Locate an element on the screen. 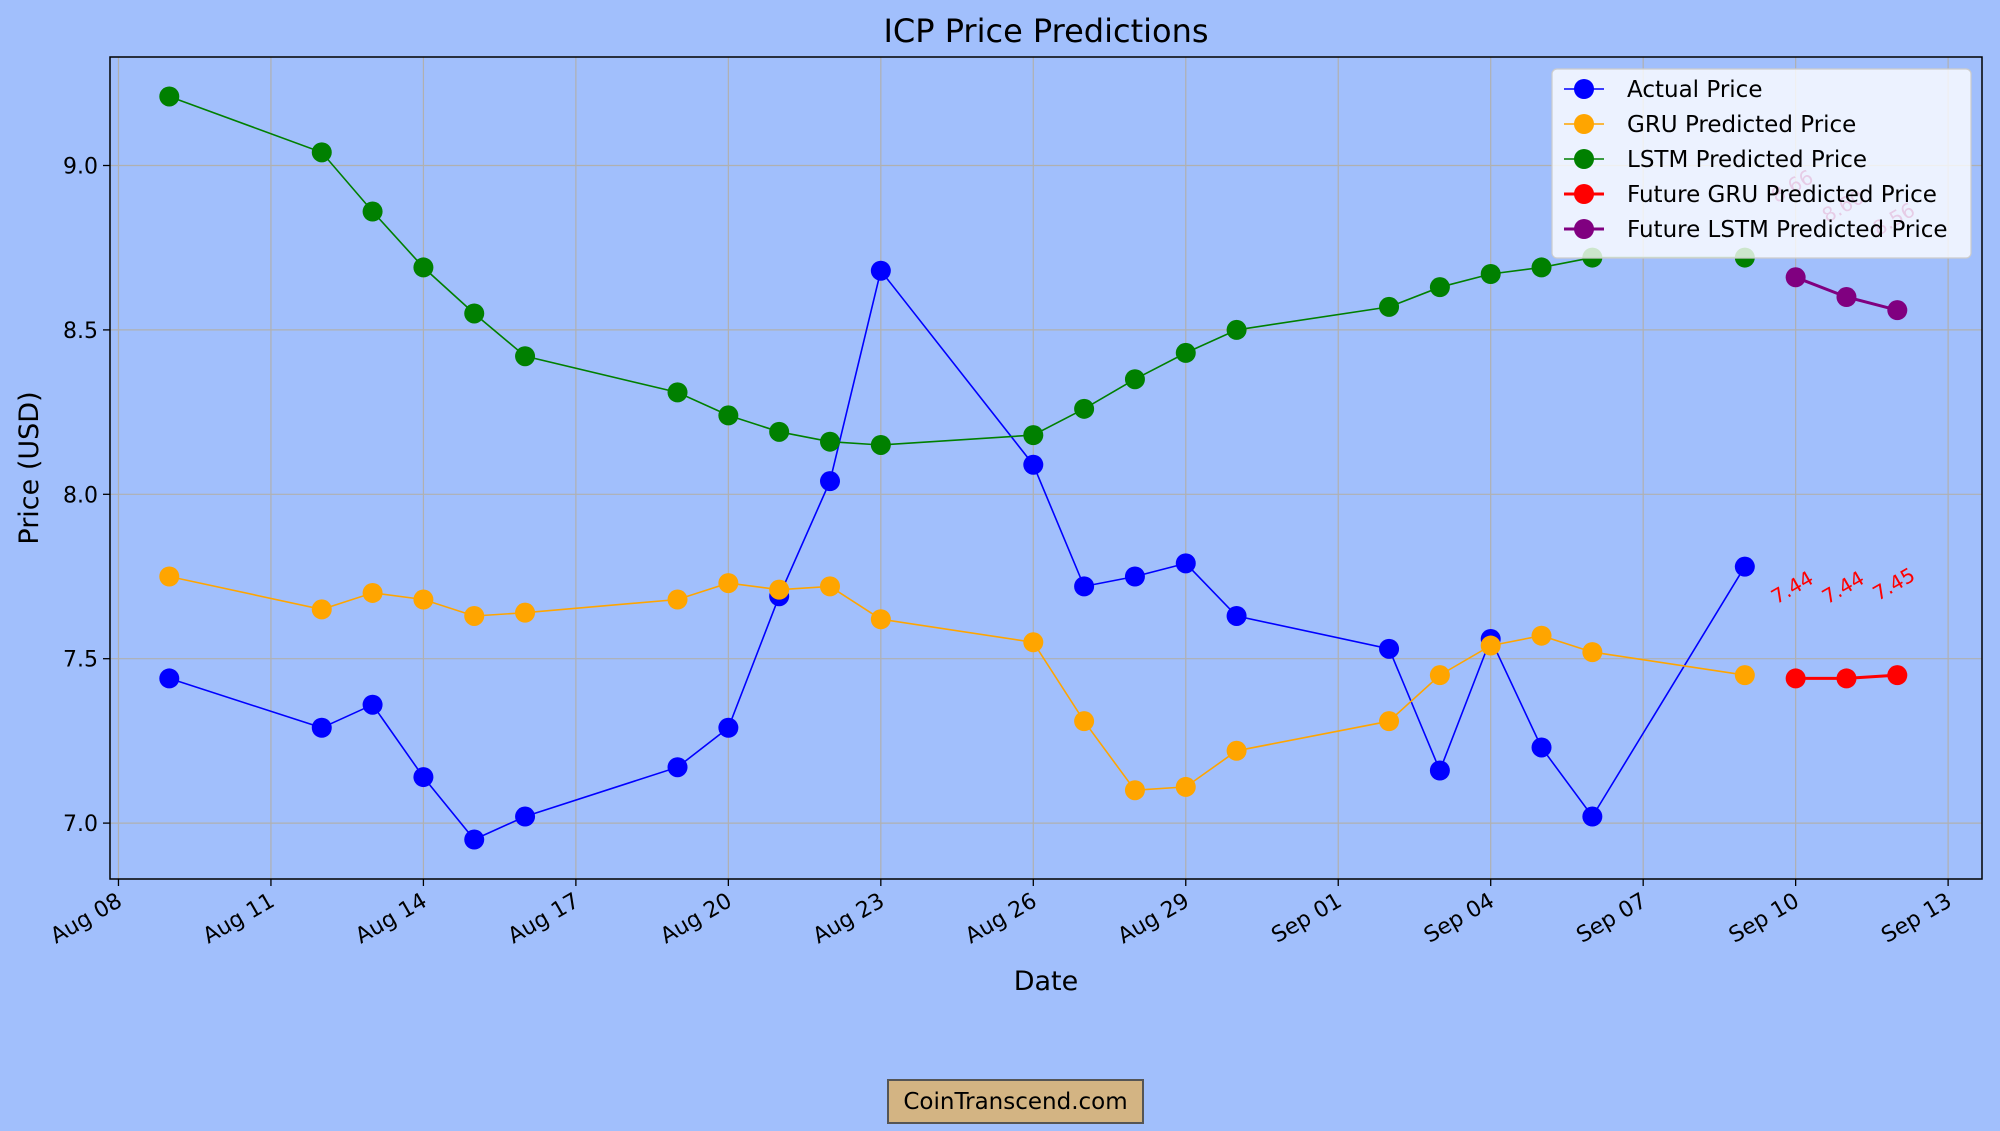  chart-title: ICP Price Predictions is located at coordinates (1045, 31).